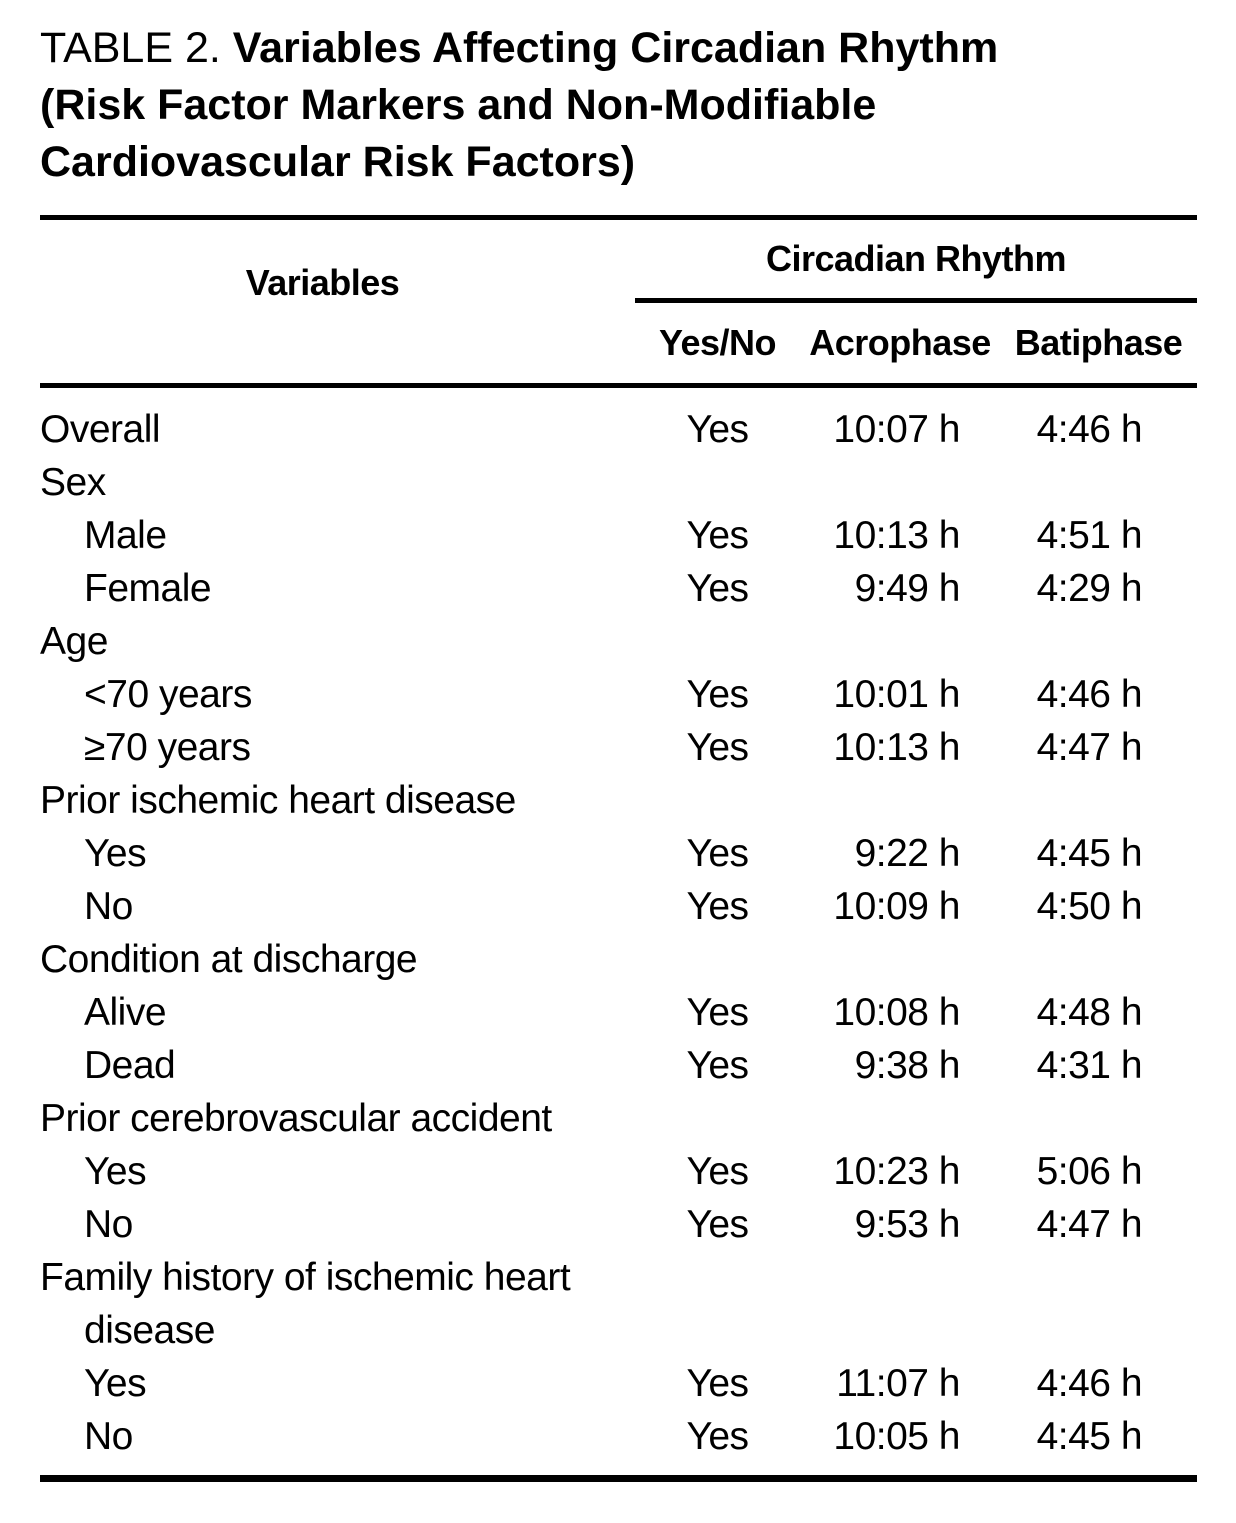 This screenshot has width=1236, height=1523. What do you see at coordinates (125, 535) in the screenshot?
I see `row-label: Male` at bounding box center [125, 535].